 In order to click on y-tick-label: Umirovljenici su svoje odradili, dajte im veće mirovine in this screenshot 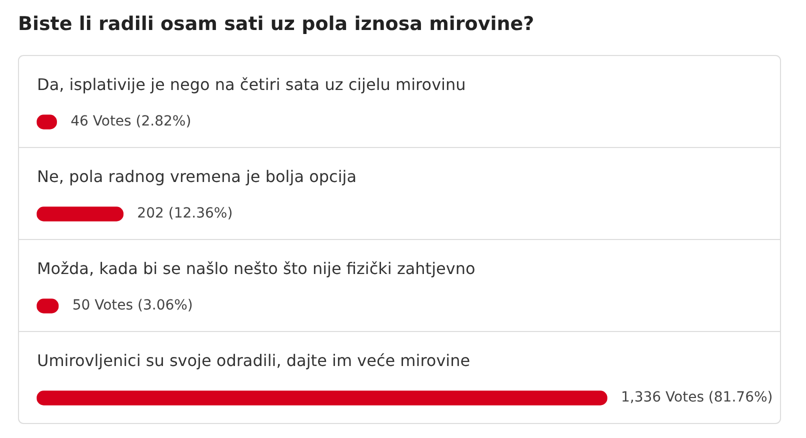, I will do `click(253, 360)`.